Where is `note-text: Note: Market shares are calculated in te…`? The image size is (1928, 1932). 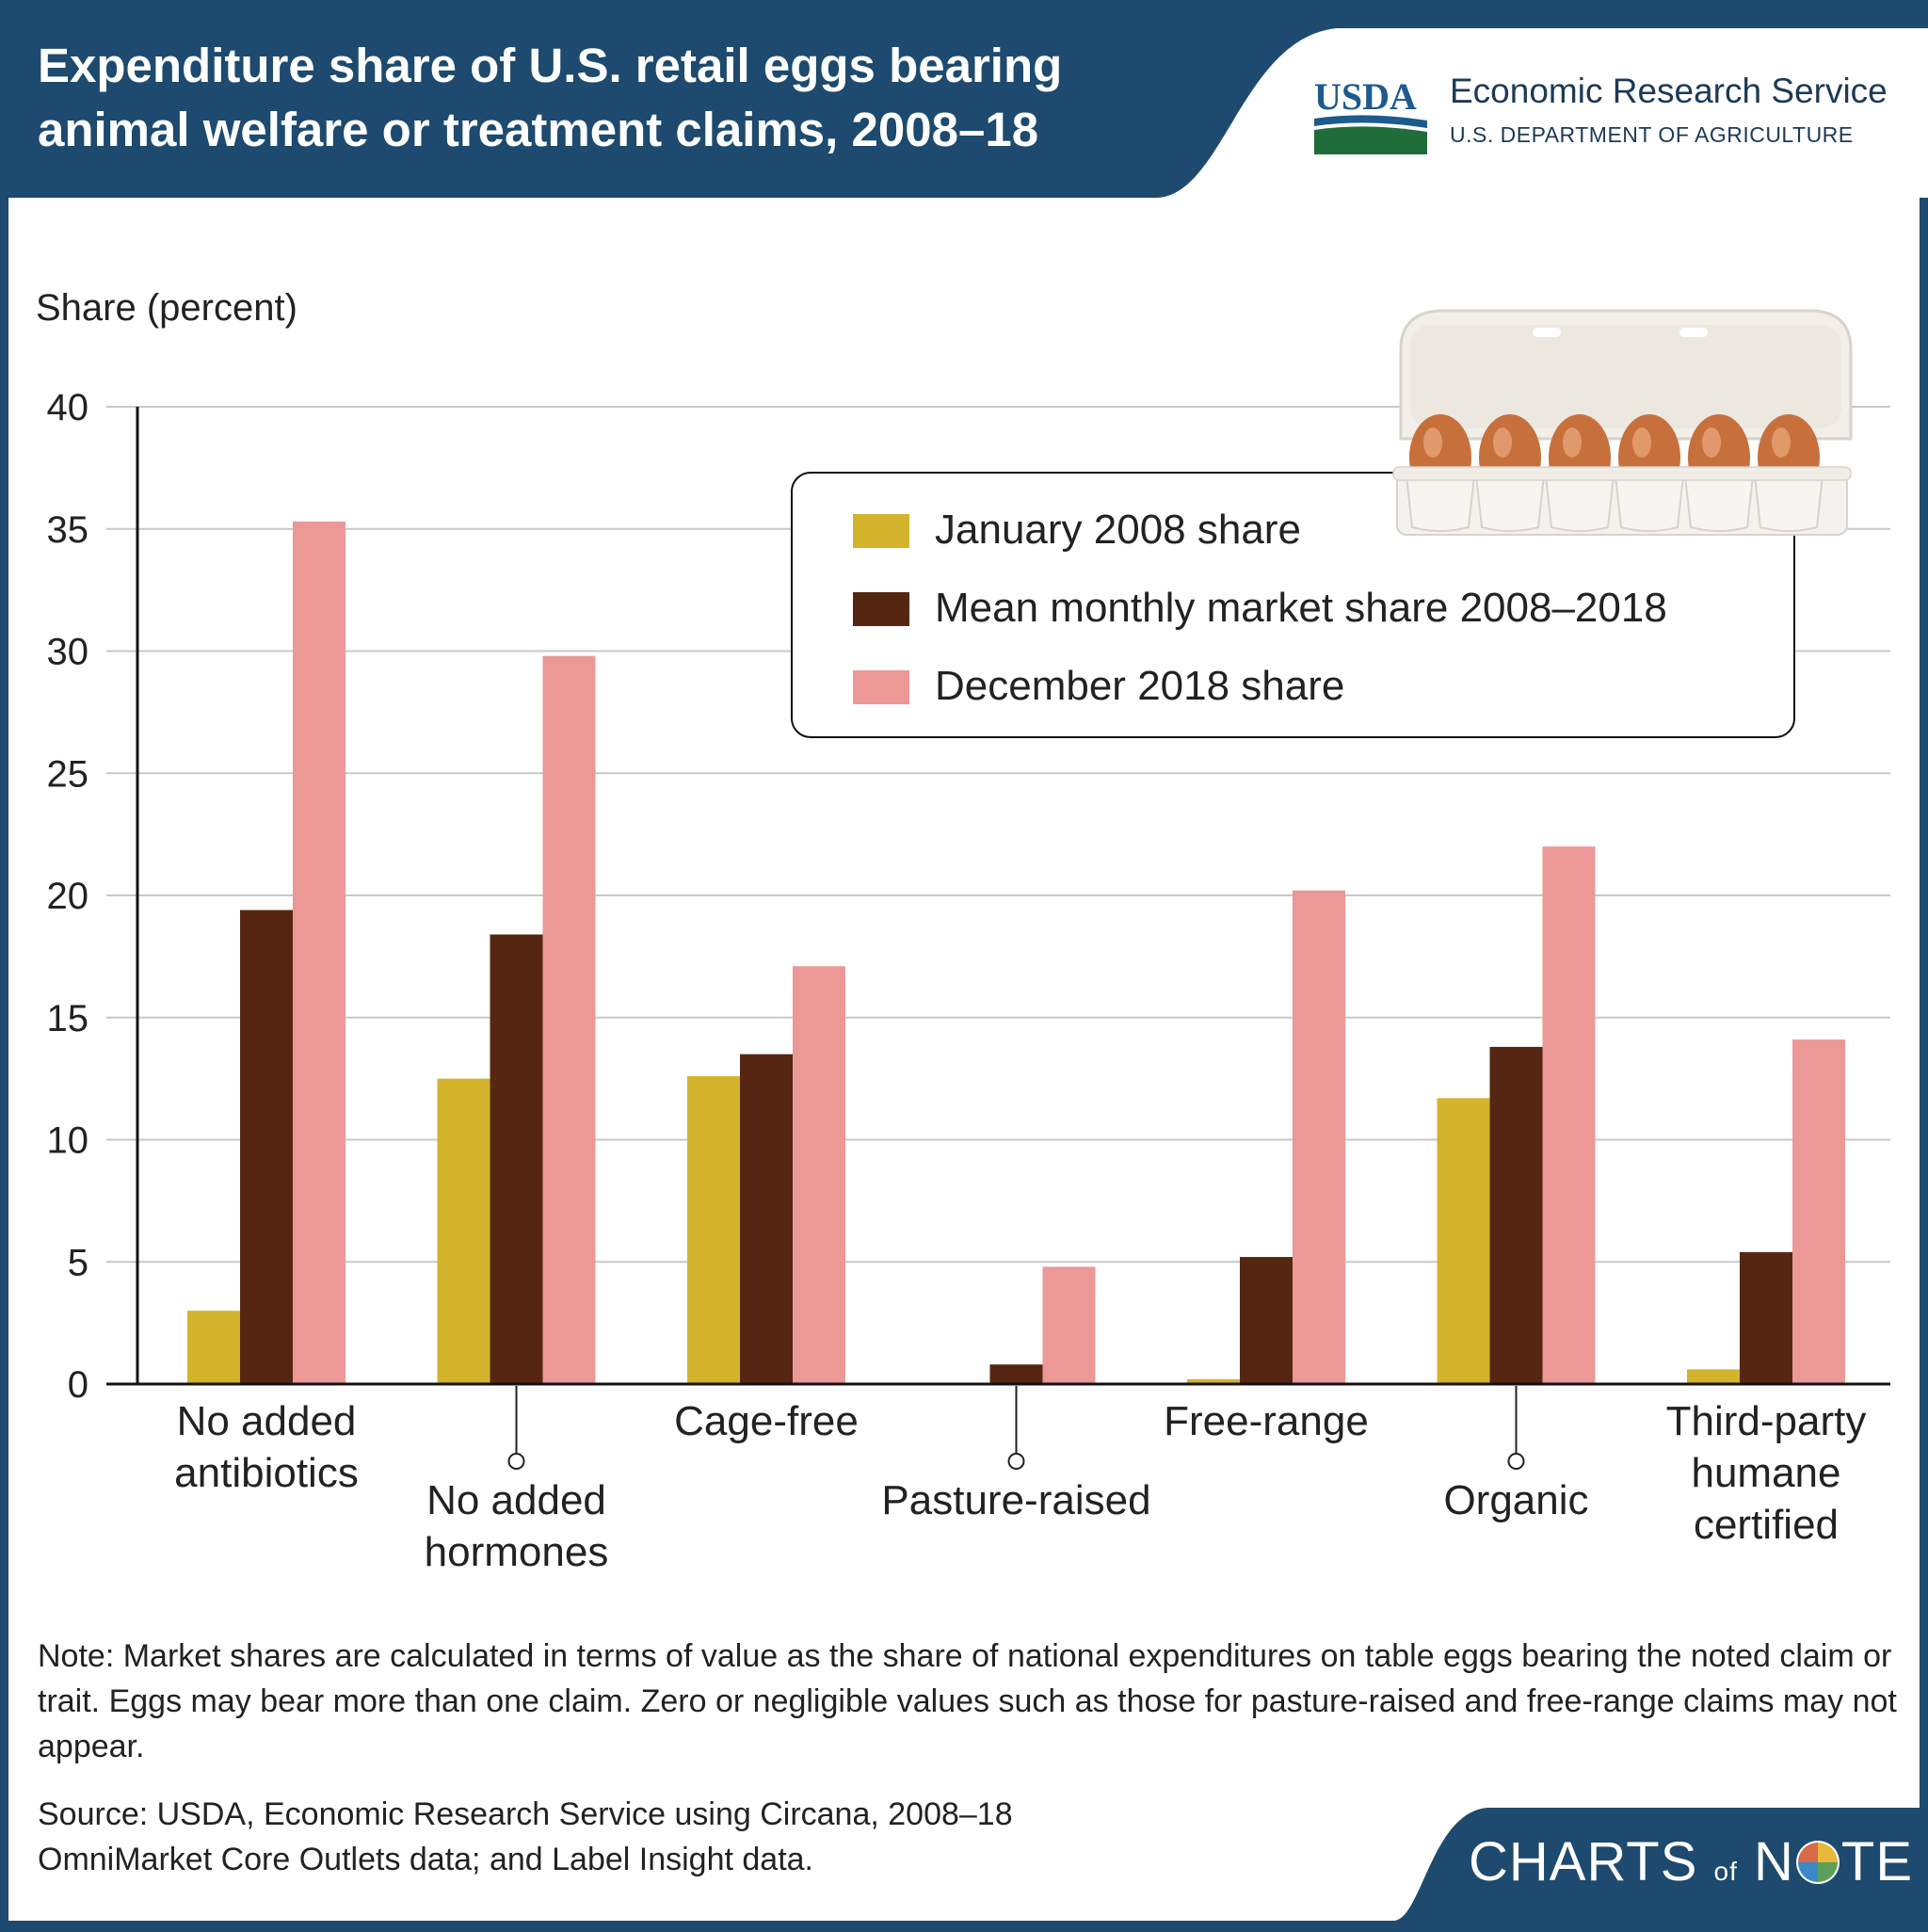 note-text: Note: Market shares are calculated in te… is located at coordinates (967, 1701).